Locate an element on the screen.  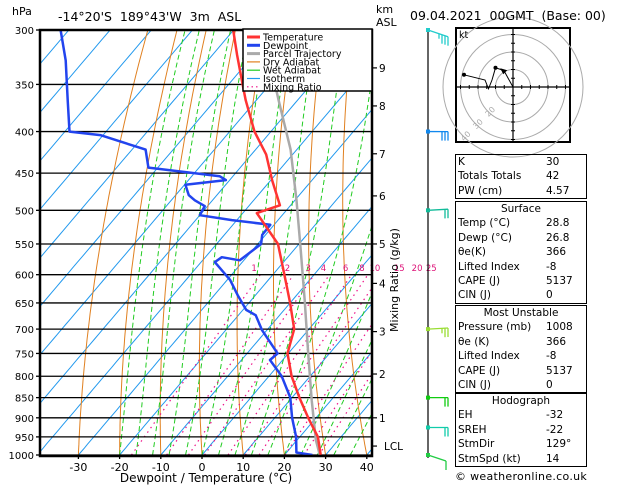
indices-value: 14 is located at coordinates (553, 458).